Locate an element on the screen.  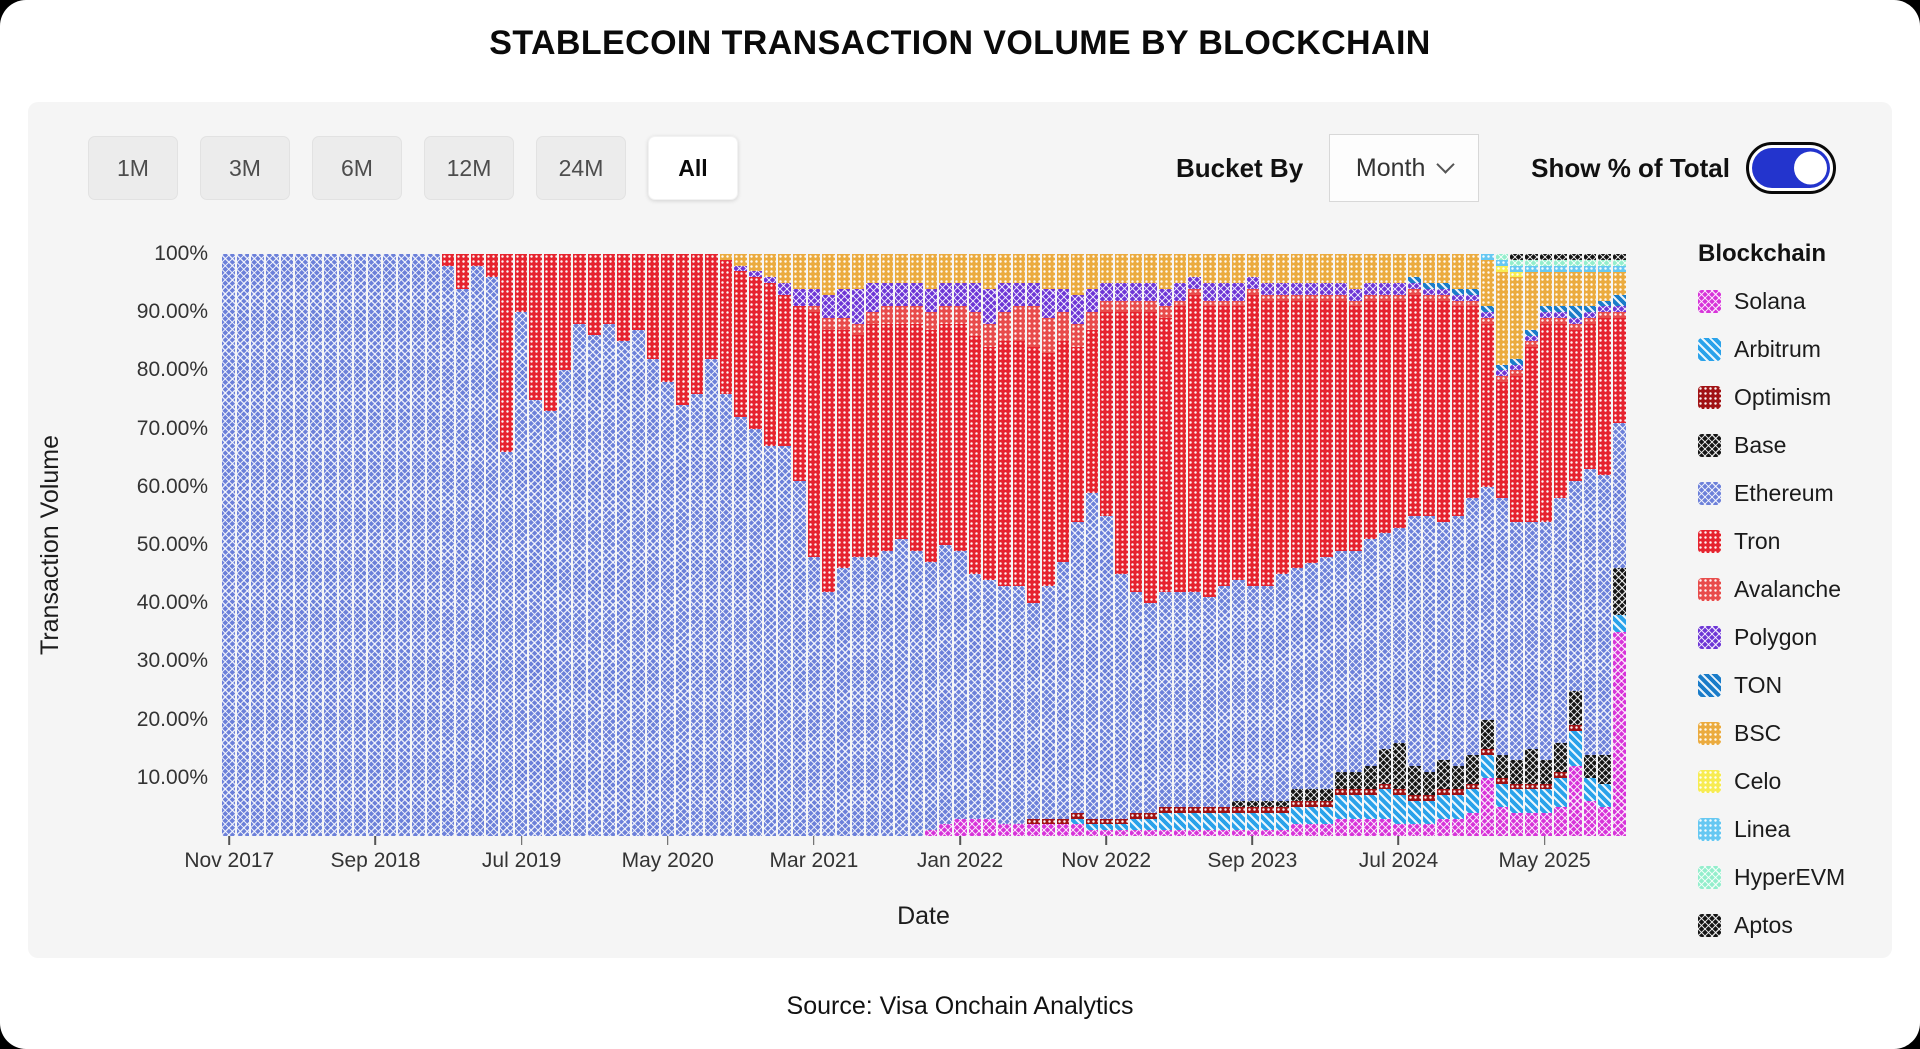
legend-item-polygon: Polygon is located at coordinates (1791, 637).